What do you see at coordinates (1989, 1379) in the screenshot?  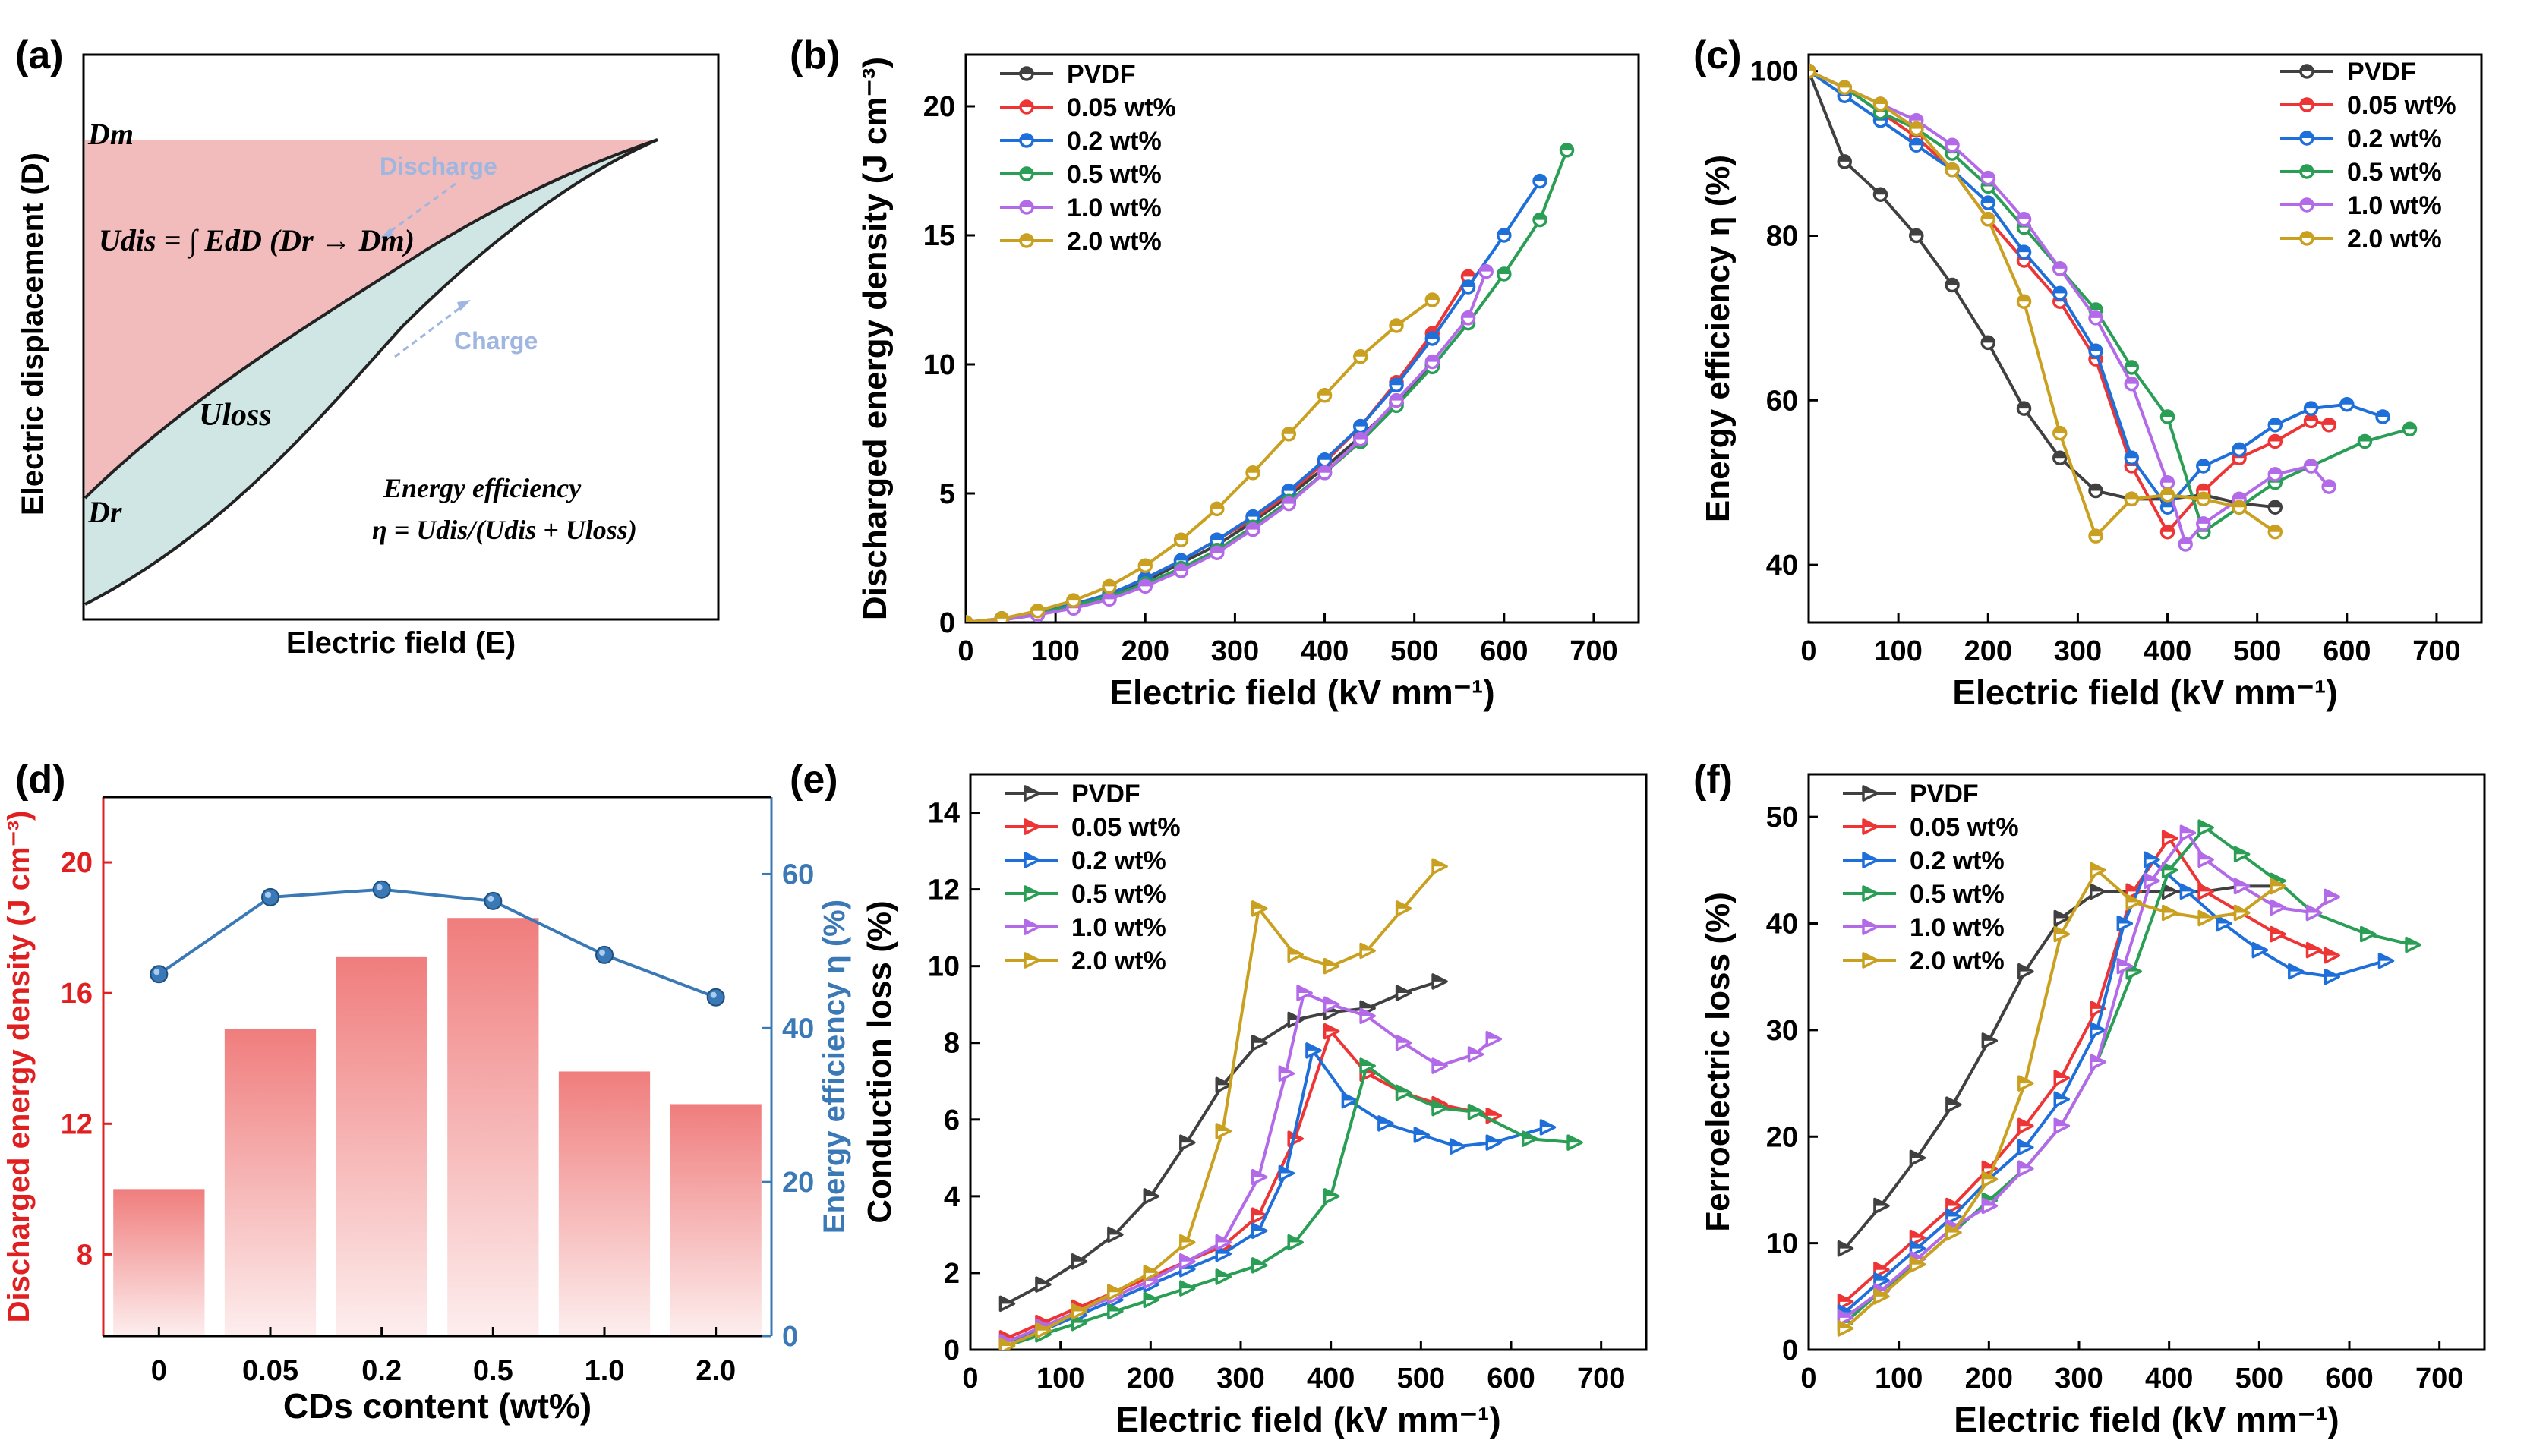 I see `x-tick-label: 200` at bounding box center [1989, 1379].